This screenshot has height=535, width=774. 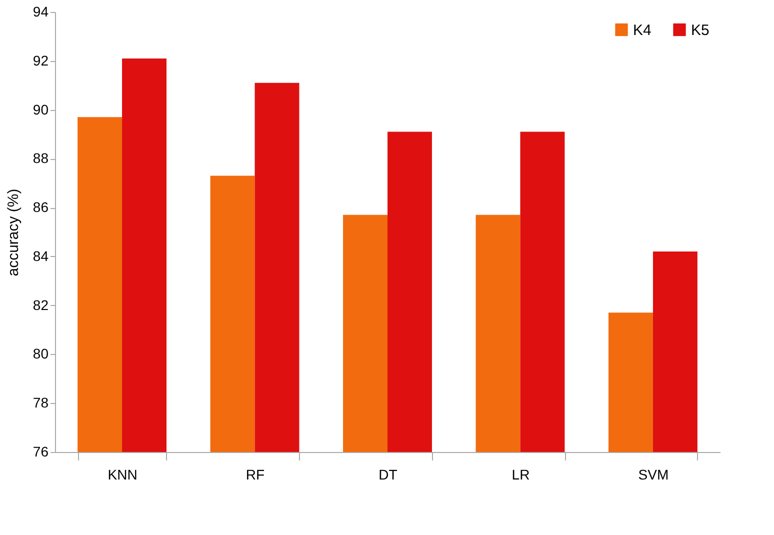 What do you see at coordinates (13, 232) in the screenshot?
I see `y-axis-title: accuracy (%)` at bounding box center [13, 232].